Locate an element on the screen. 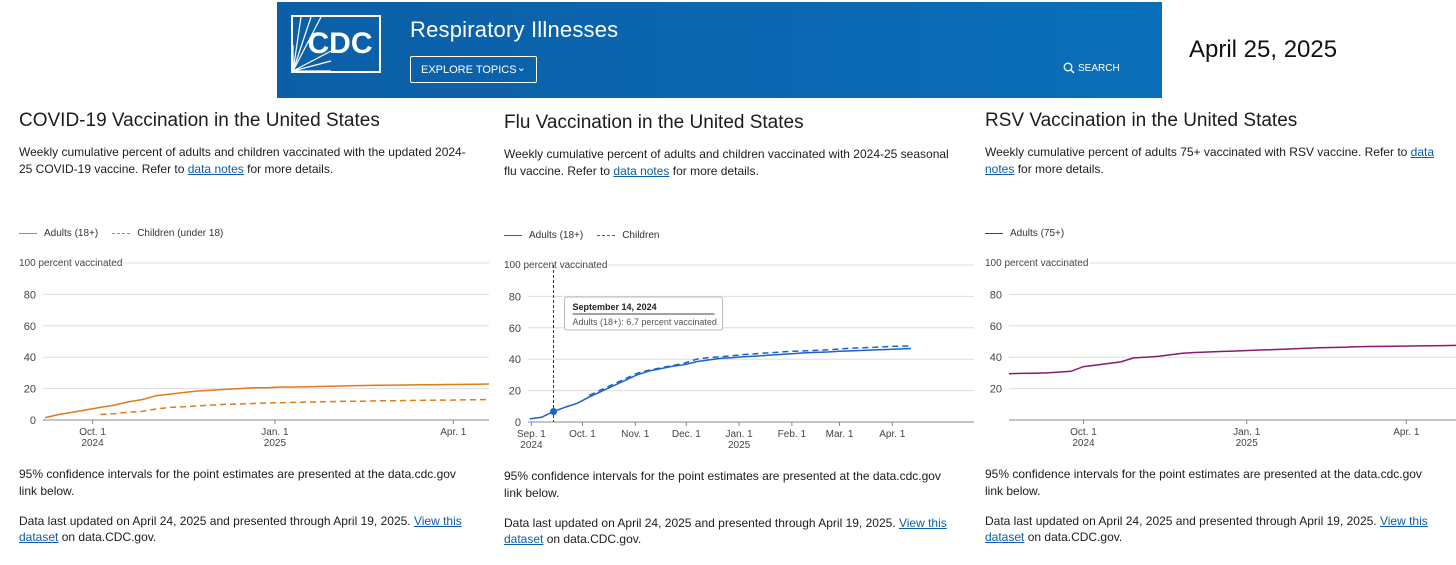 The height and width of the screenshot is (565, 1456). explore-topics-button: EXPLORE TOPICS ⌄ is located at coordinates (473, 69).